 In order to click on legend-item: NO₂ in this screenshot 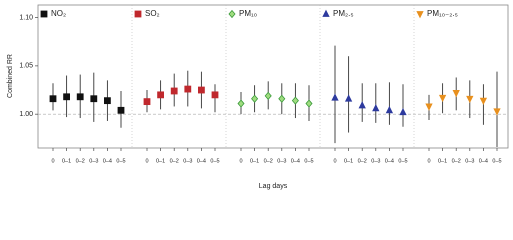, I will do `click(58, 13)`.